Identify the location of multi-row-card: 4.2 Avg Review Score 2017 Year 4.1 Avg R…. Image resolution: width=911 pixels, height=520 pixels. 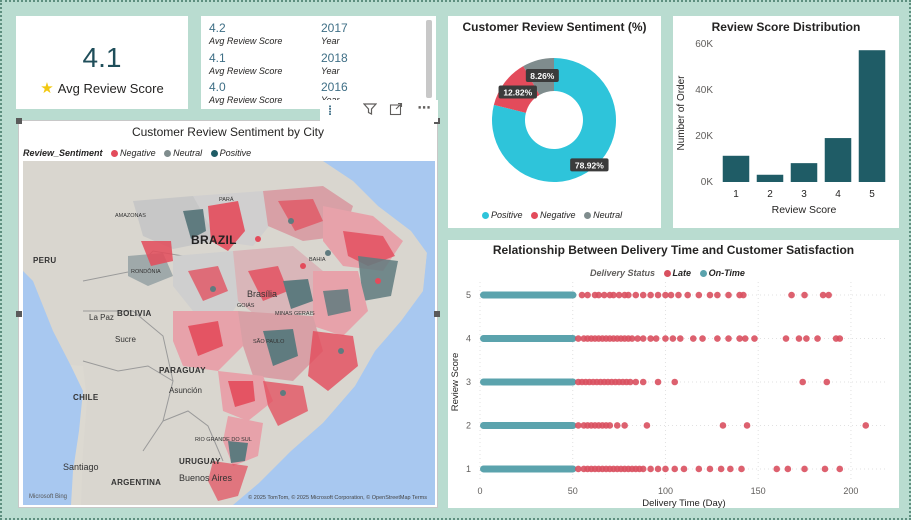
(318, 62).